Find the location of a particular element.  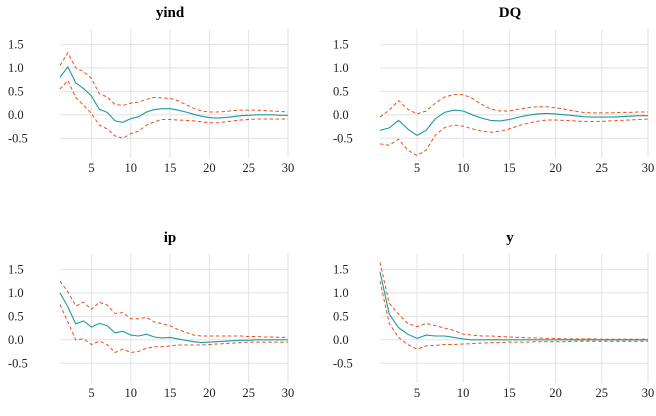

panel-title: DQ is located at coordinates (510, 13).